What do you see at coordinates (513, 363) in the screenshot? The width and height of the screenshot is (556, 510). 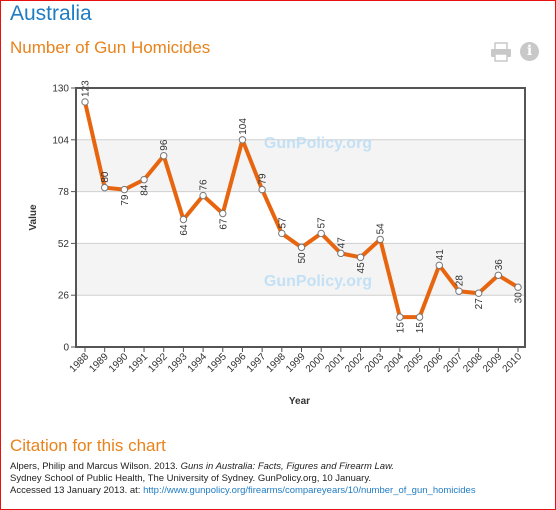 I see `x-tick-label: 2010` at bounding box center [513, 363].